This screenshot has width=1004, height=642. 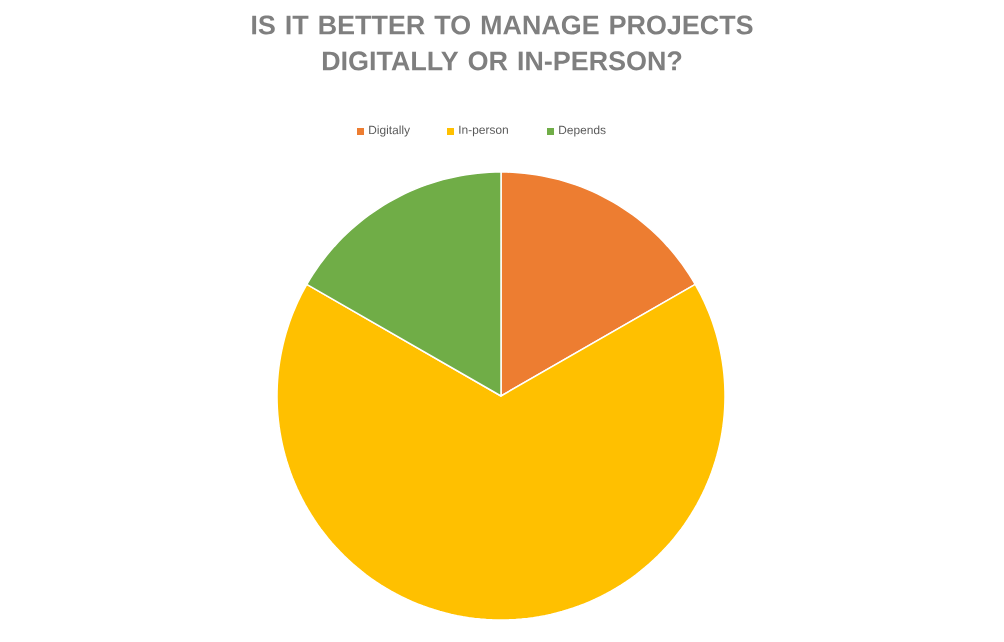 I want to click on chart-title: IS IT BETTER TO MANAGE PROJECTS DIGITALLY OR IN-PERSON?, so click(x=502, y=43).